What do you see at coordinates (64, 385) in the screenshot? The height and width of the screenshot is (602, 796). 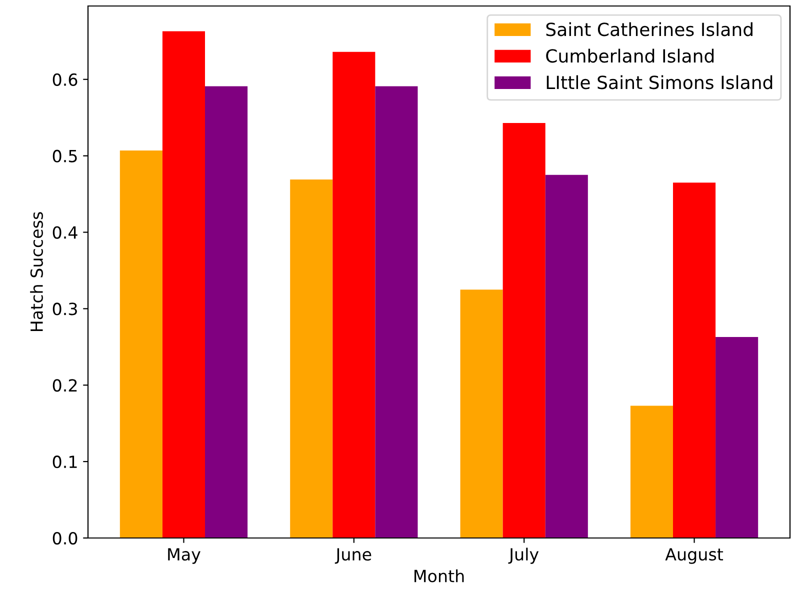 I see `y-tick-label: 0.2` at bounding box center [64, 385].